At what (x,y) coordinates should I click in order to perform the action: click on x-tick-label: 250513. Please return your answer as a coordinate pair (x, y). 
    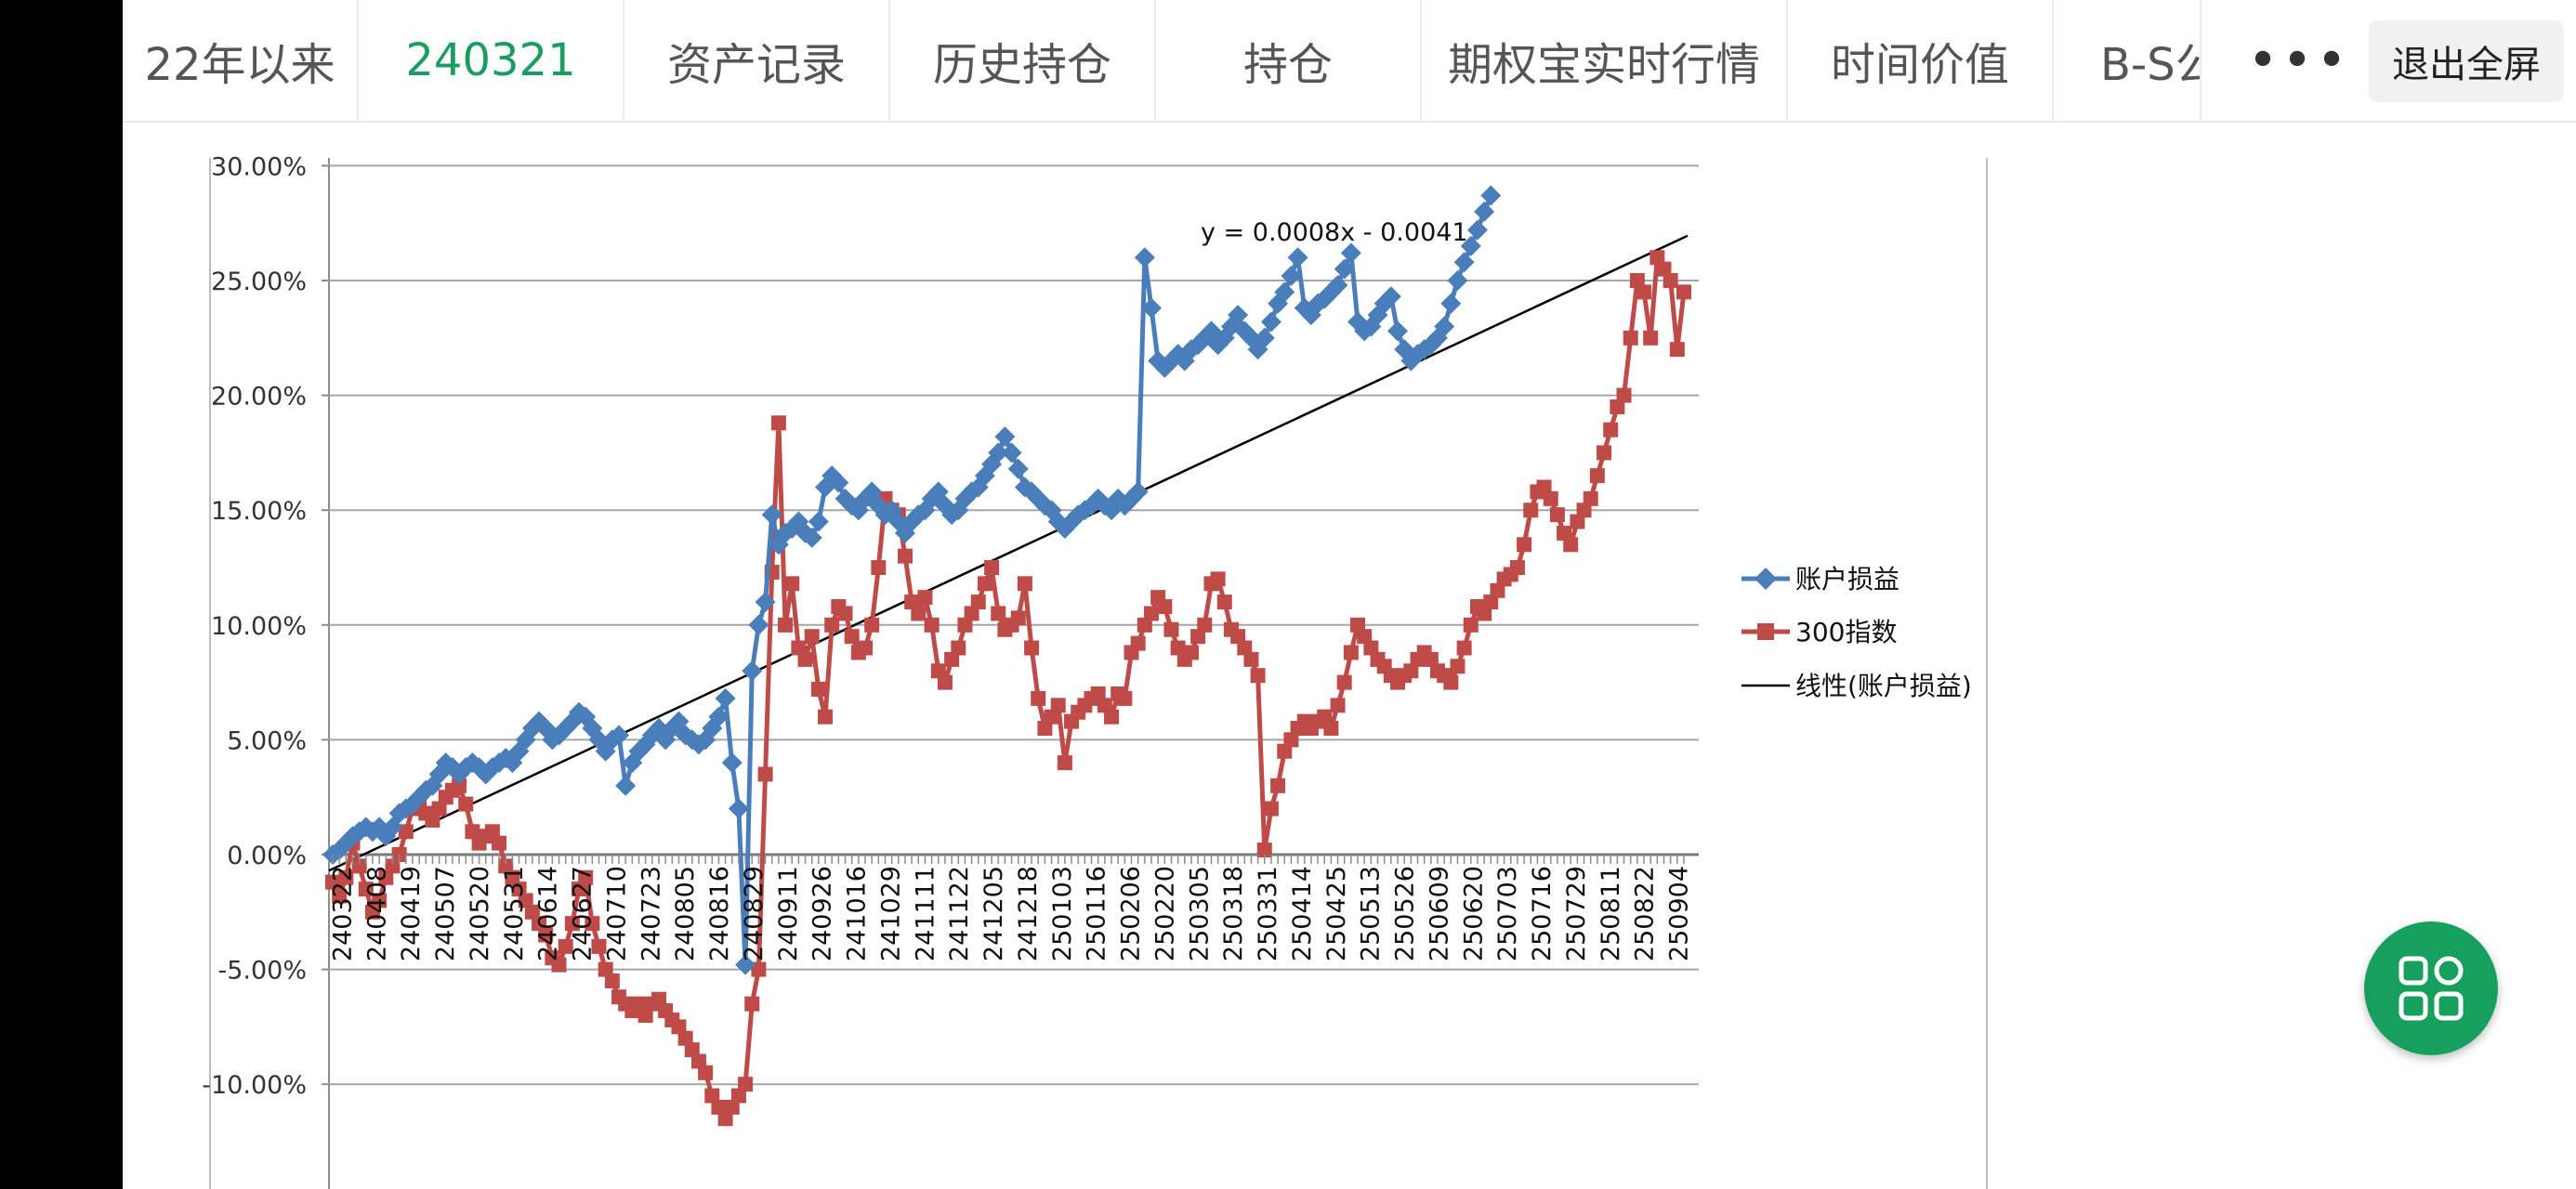
    Looking at the image, I should click on (1371, 913).